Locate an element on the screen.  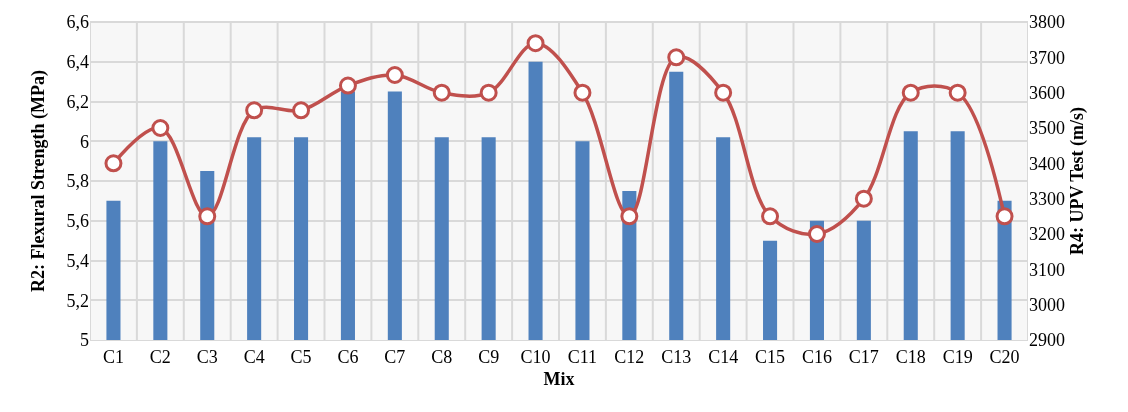
x-tick-label: C2 is located at coordinates (160, 356).